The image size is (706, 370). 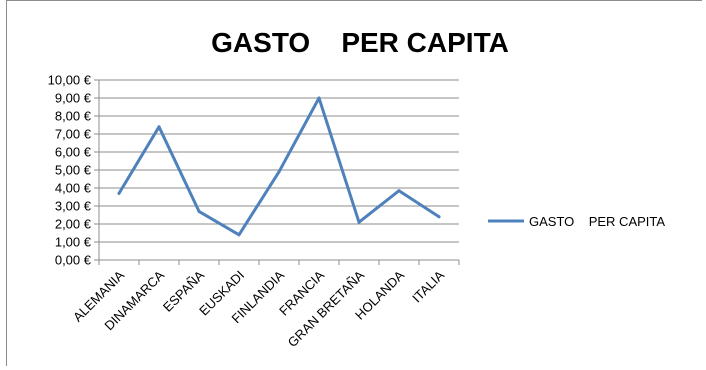 I want to click on y-tick-label: 4,00 €, so click(x=73, y=188).